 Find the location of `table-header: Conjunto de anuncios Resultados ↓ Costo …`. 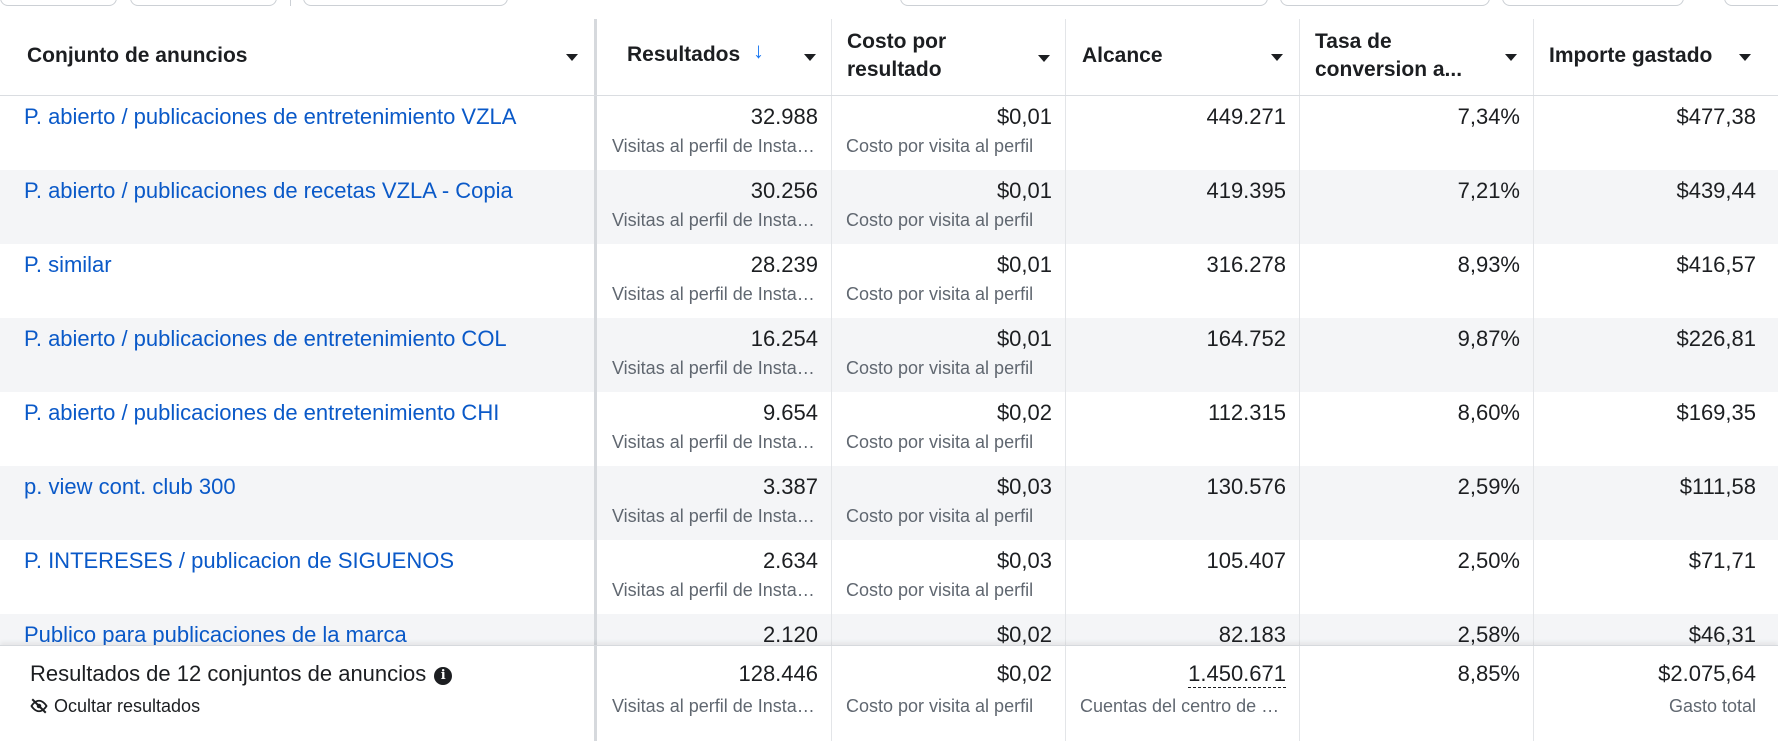

table-header: Conjunto de anuncios Resultados ↓ Costo … is located at coordinates (889, 57).